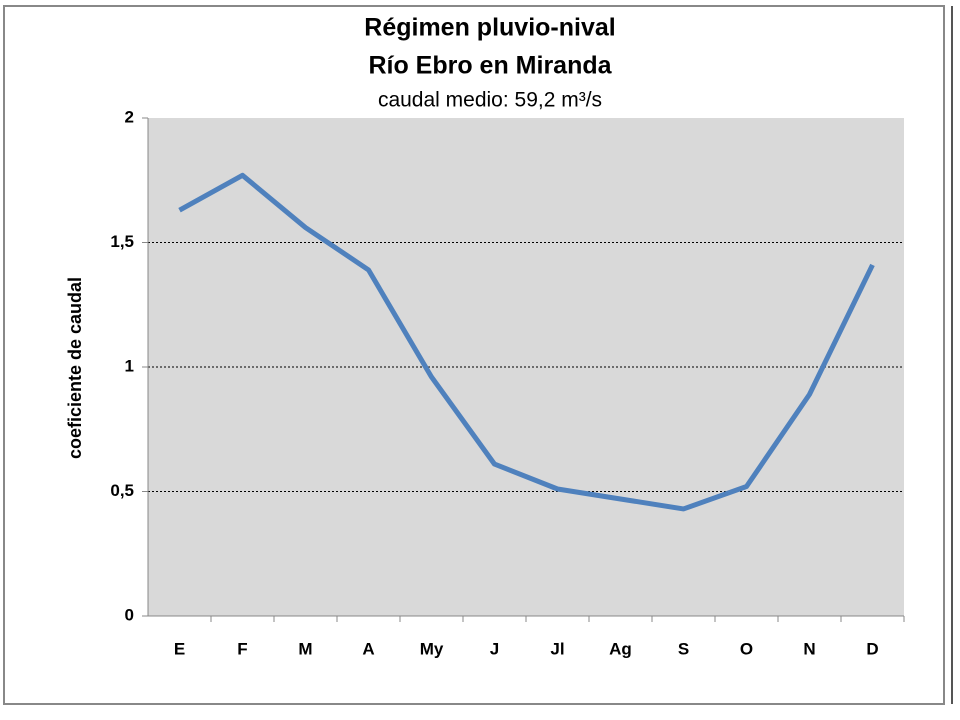 The width and height of the screenshot is (960, 720). What do you see at coordinates (129, 116) in the screenshot?
I see `y-tick-label: 2` at bounding box center [129, 116].